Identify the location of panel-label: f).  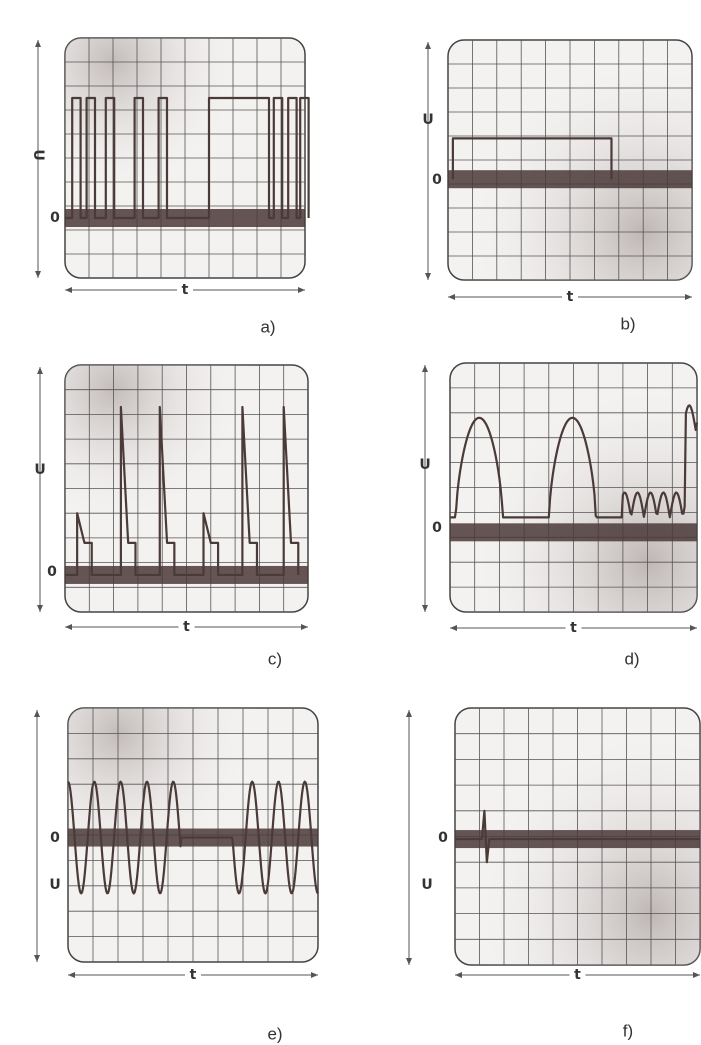
(628, 1030).